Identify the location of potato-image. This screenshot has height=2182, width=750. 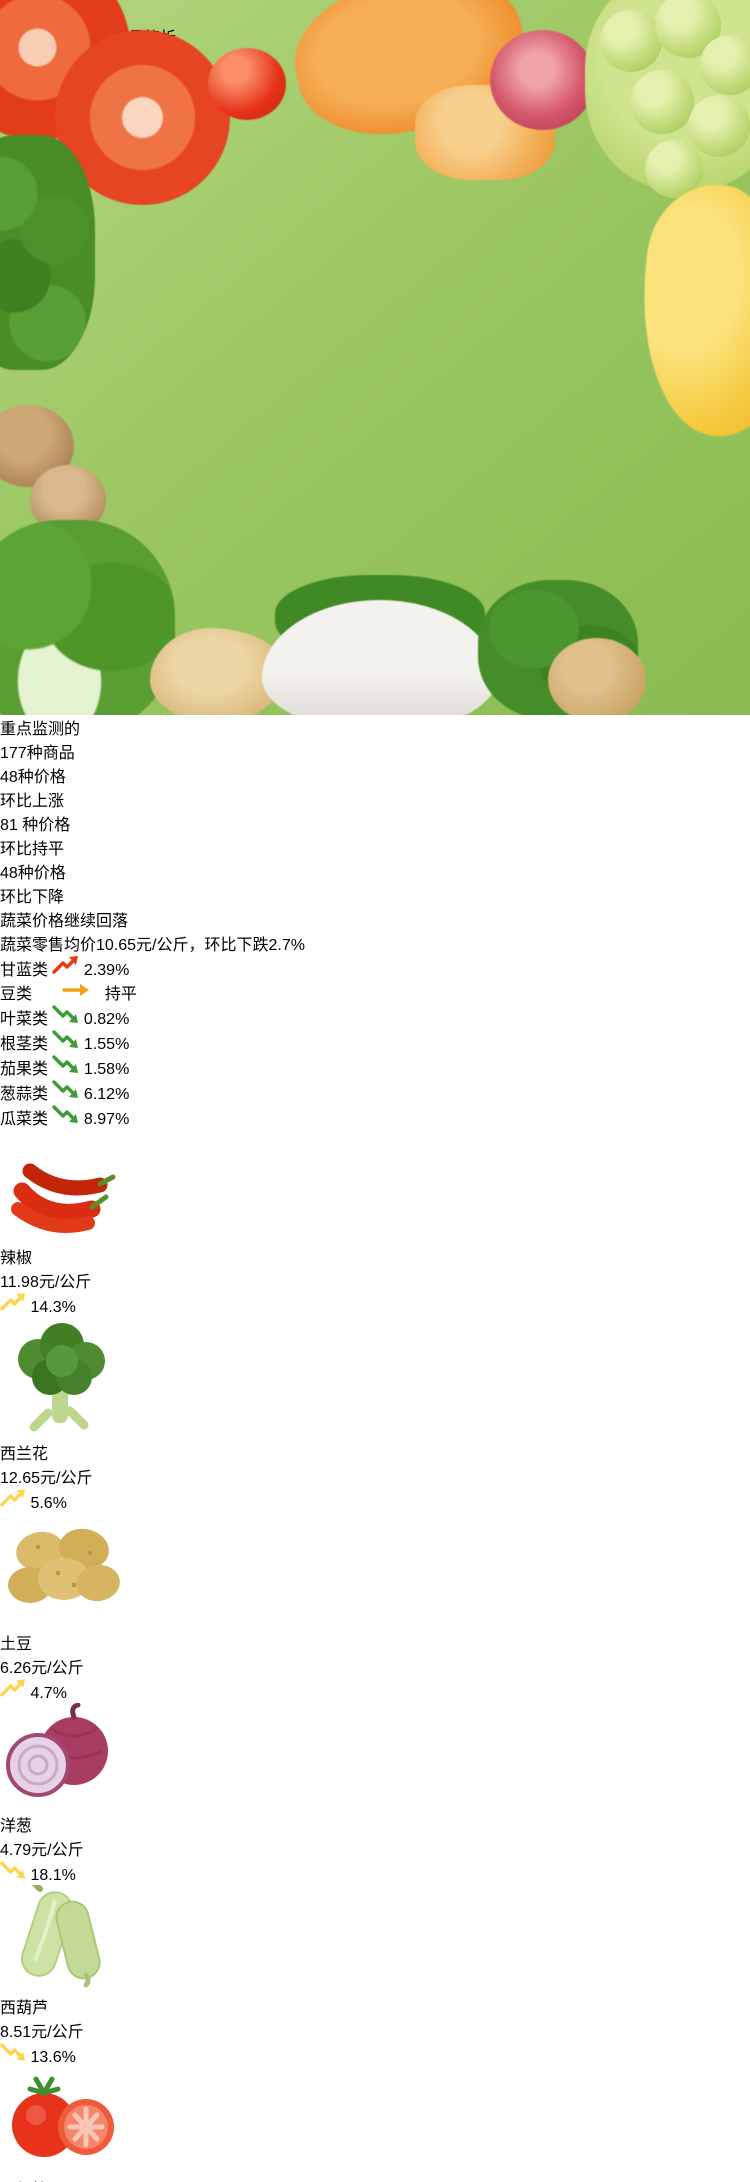
(375, 1571).